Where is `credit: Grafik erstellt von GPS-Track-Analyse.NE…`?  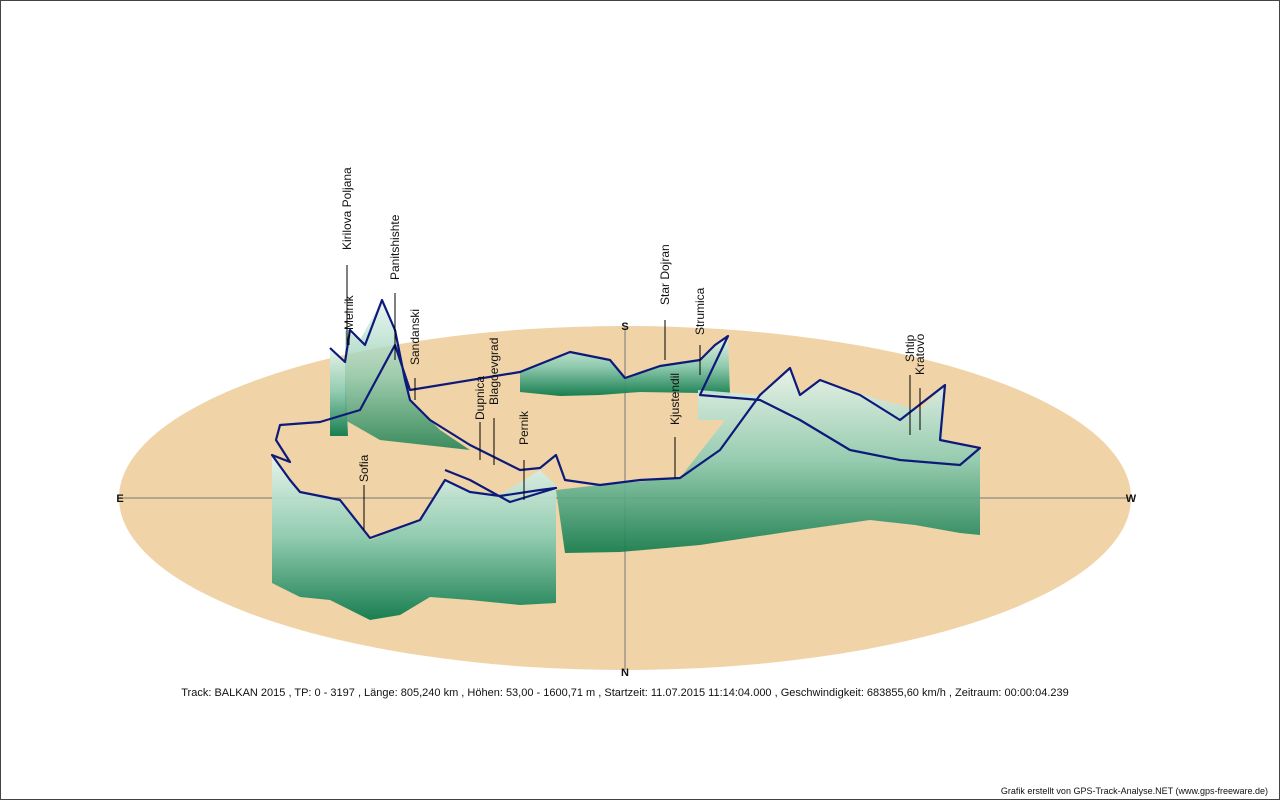
credit: Grafik erstellt von GPS-Track-Analyse.NE… is located at coordinates (1134, 791).